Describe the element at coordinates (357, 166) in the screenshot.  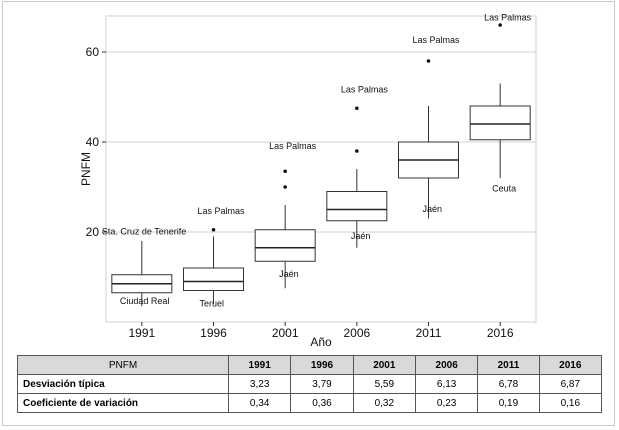
I see `box-2006: Las Palmas Jaén` at that location.